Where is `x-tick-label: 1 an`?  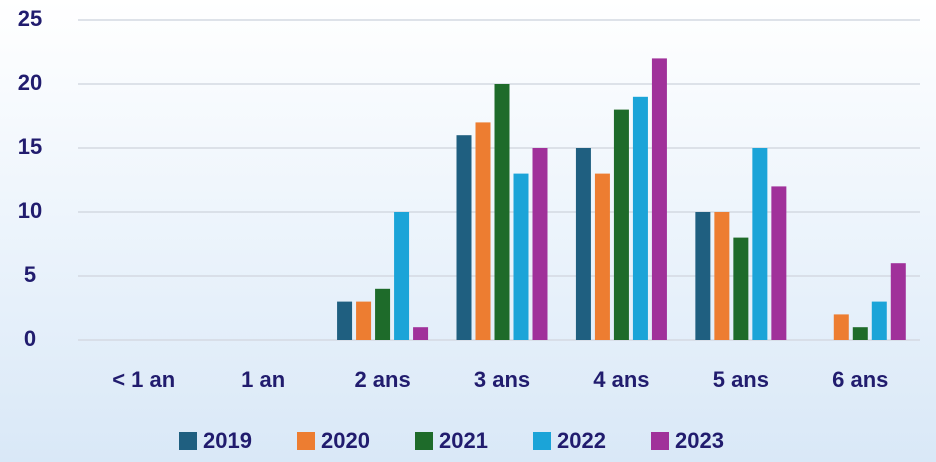 x-tick-label: 1 an is located at coordinates (263, 379).